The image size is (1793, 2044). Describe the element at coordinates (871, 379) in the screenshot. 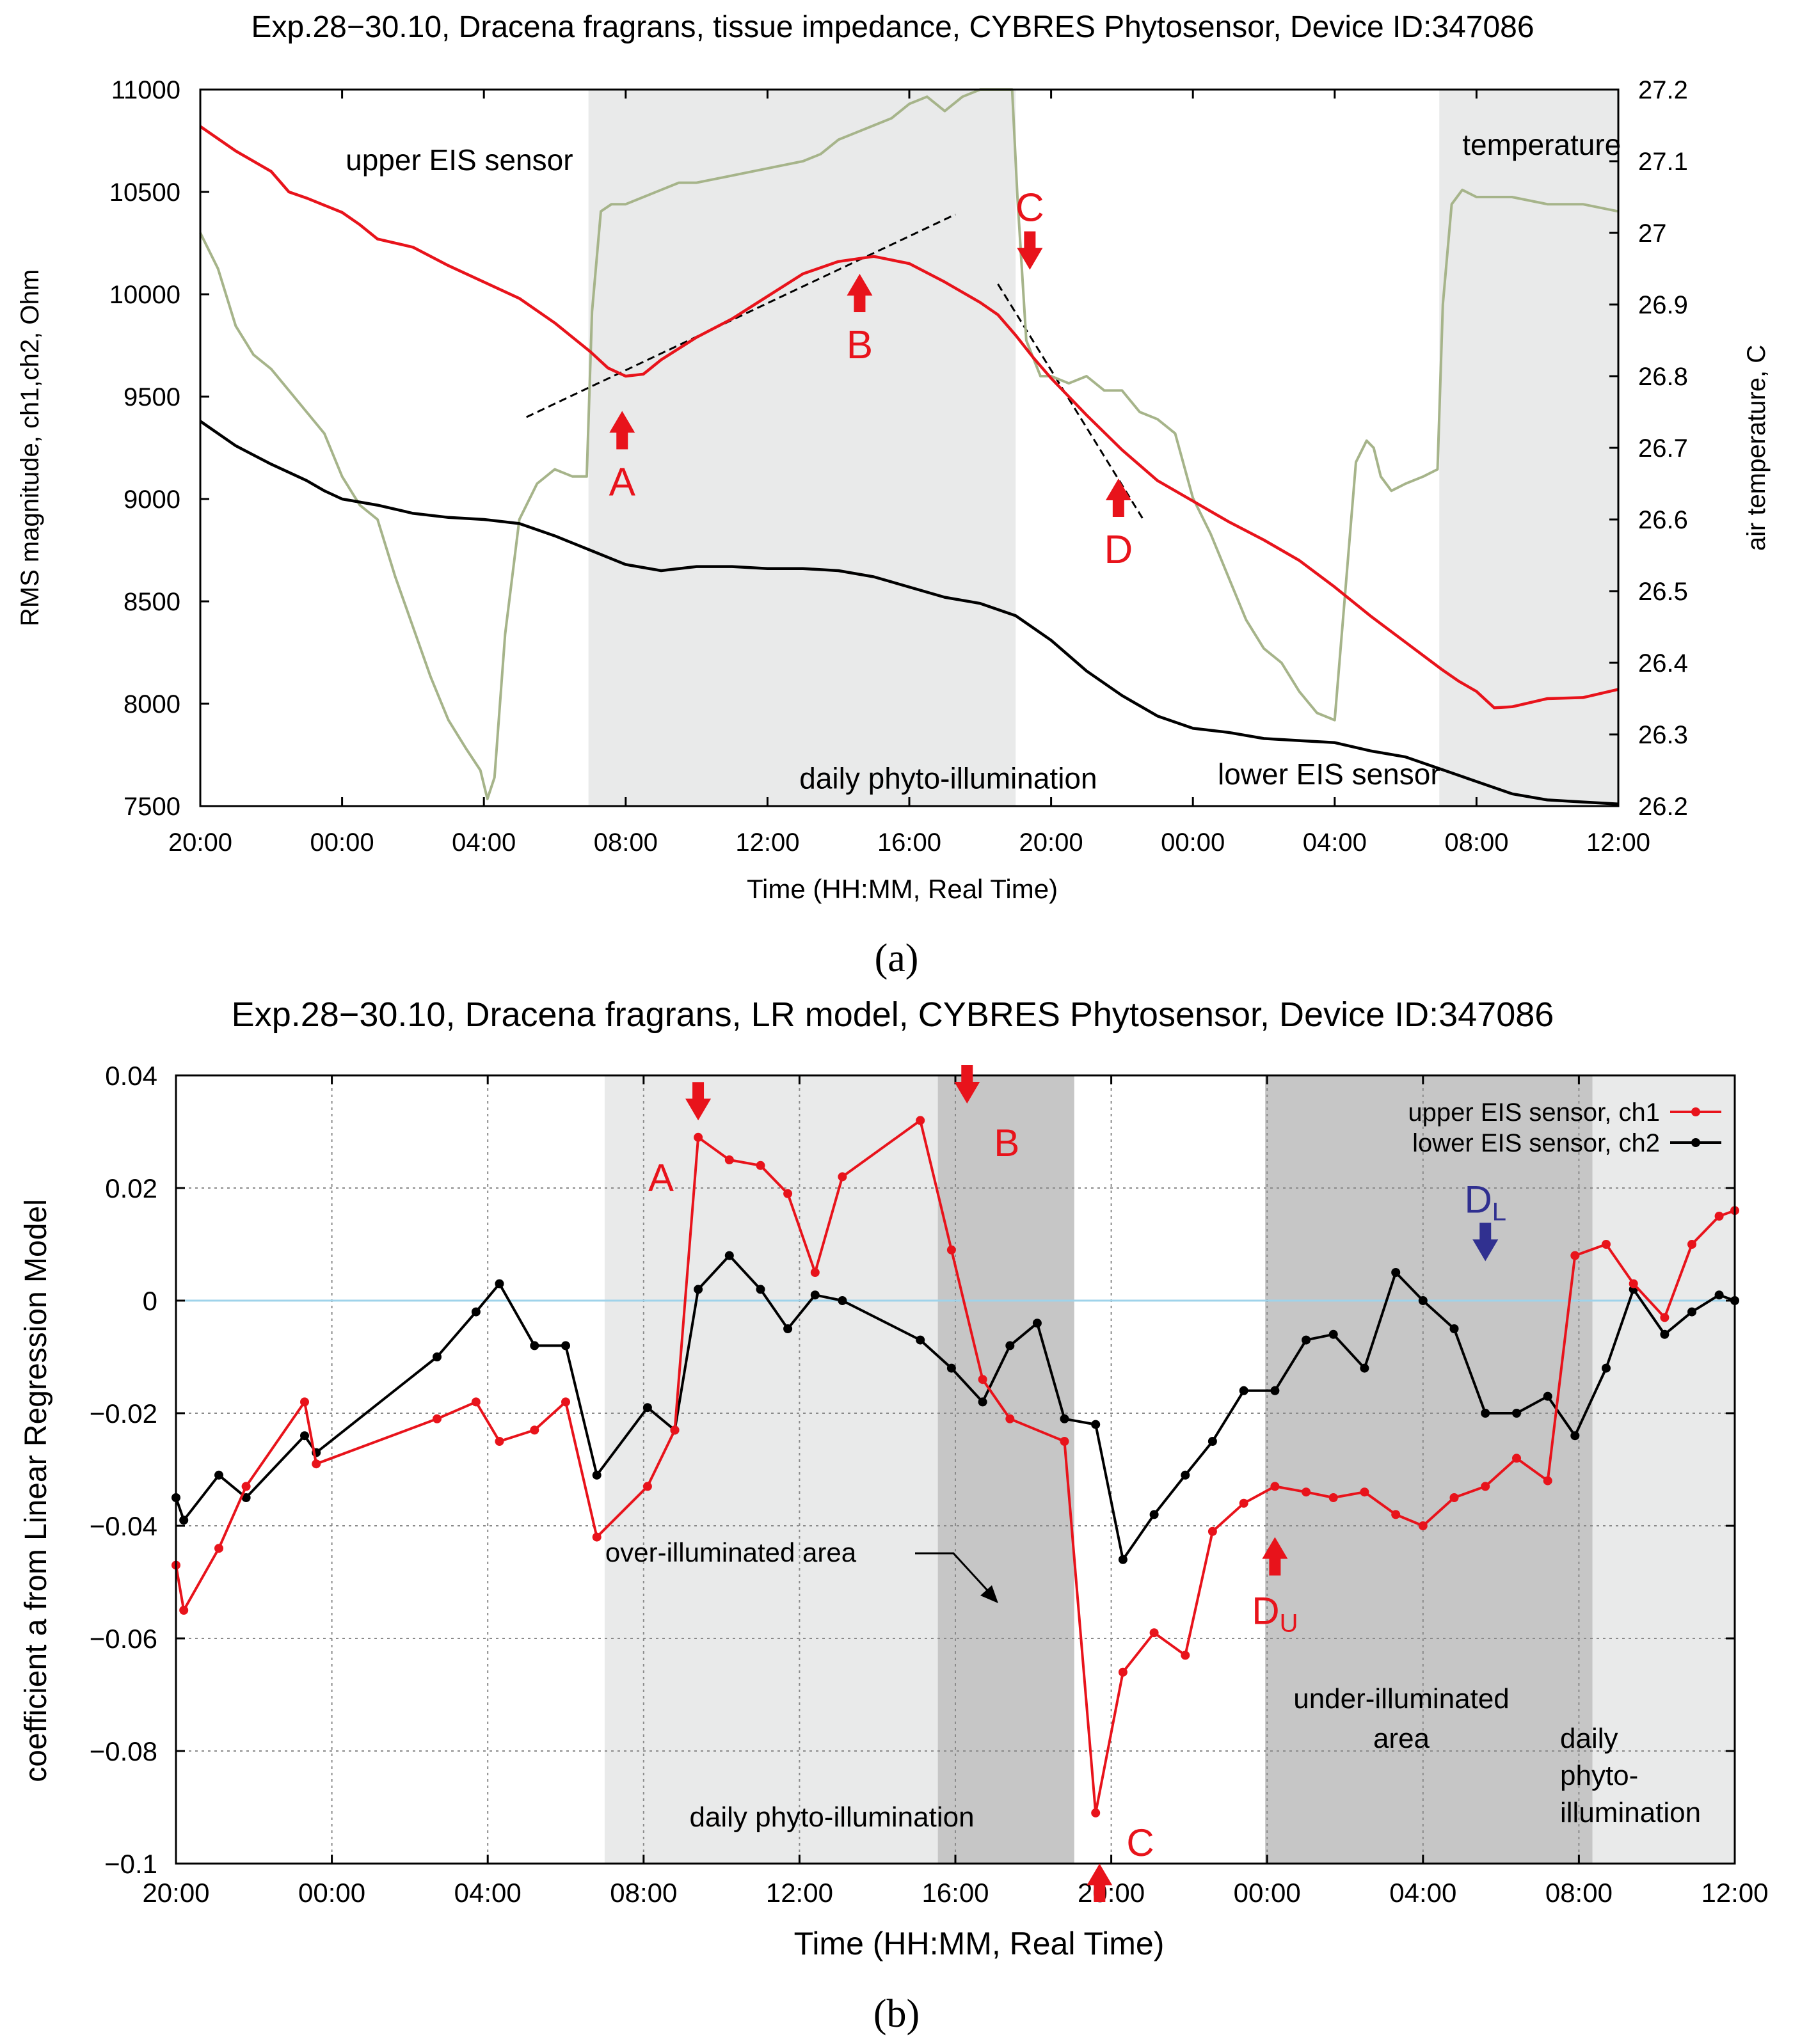

I see `panel-a-annotations: A B C D` at that location.